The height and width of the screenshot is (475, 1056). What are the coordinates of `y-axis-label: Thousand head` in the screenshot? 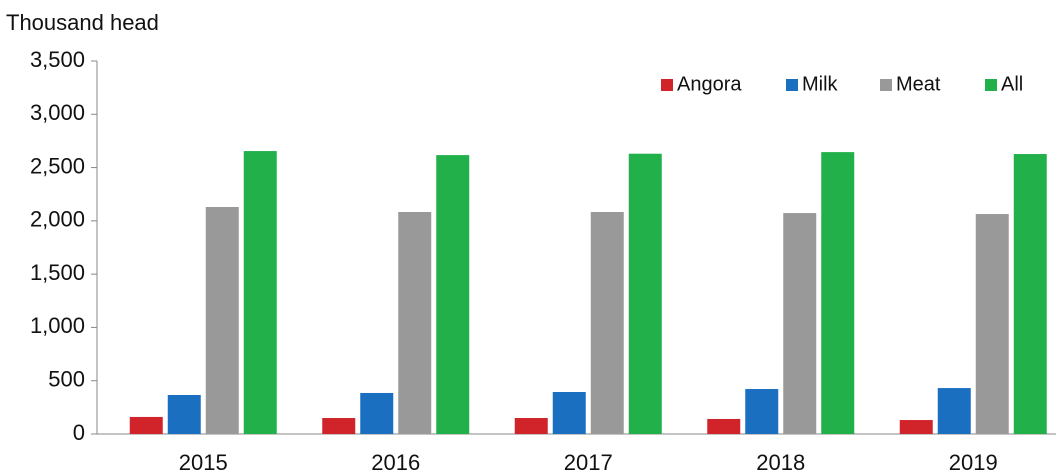 It's located at (82, 22).